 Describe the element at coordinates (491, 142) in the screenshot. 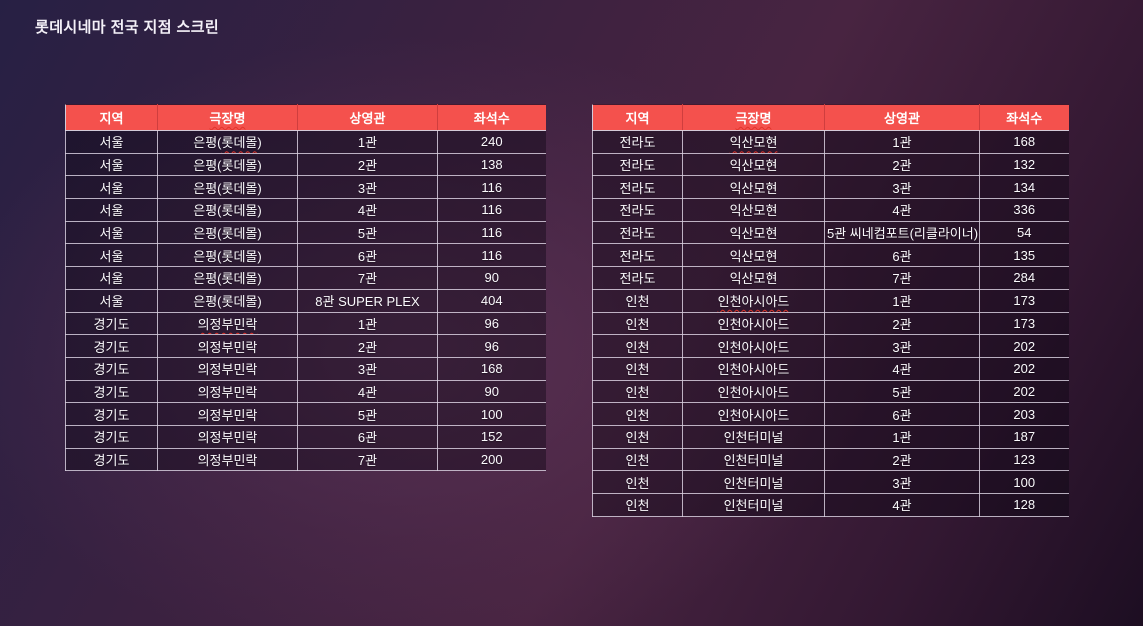

I see `table-cell: 240` at that location.